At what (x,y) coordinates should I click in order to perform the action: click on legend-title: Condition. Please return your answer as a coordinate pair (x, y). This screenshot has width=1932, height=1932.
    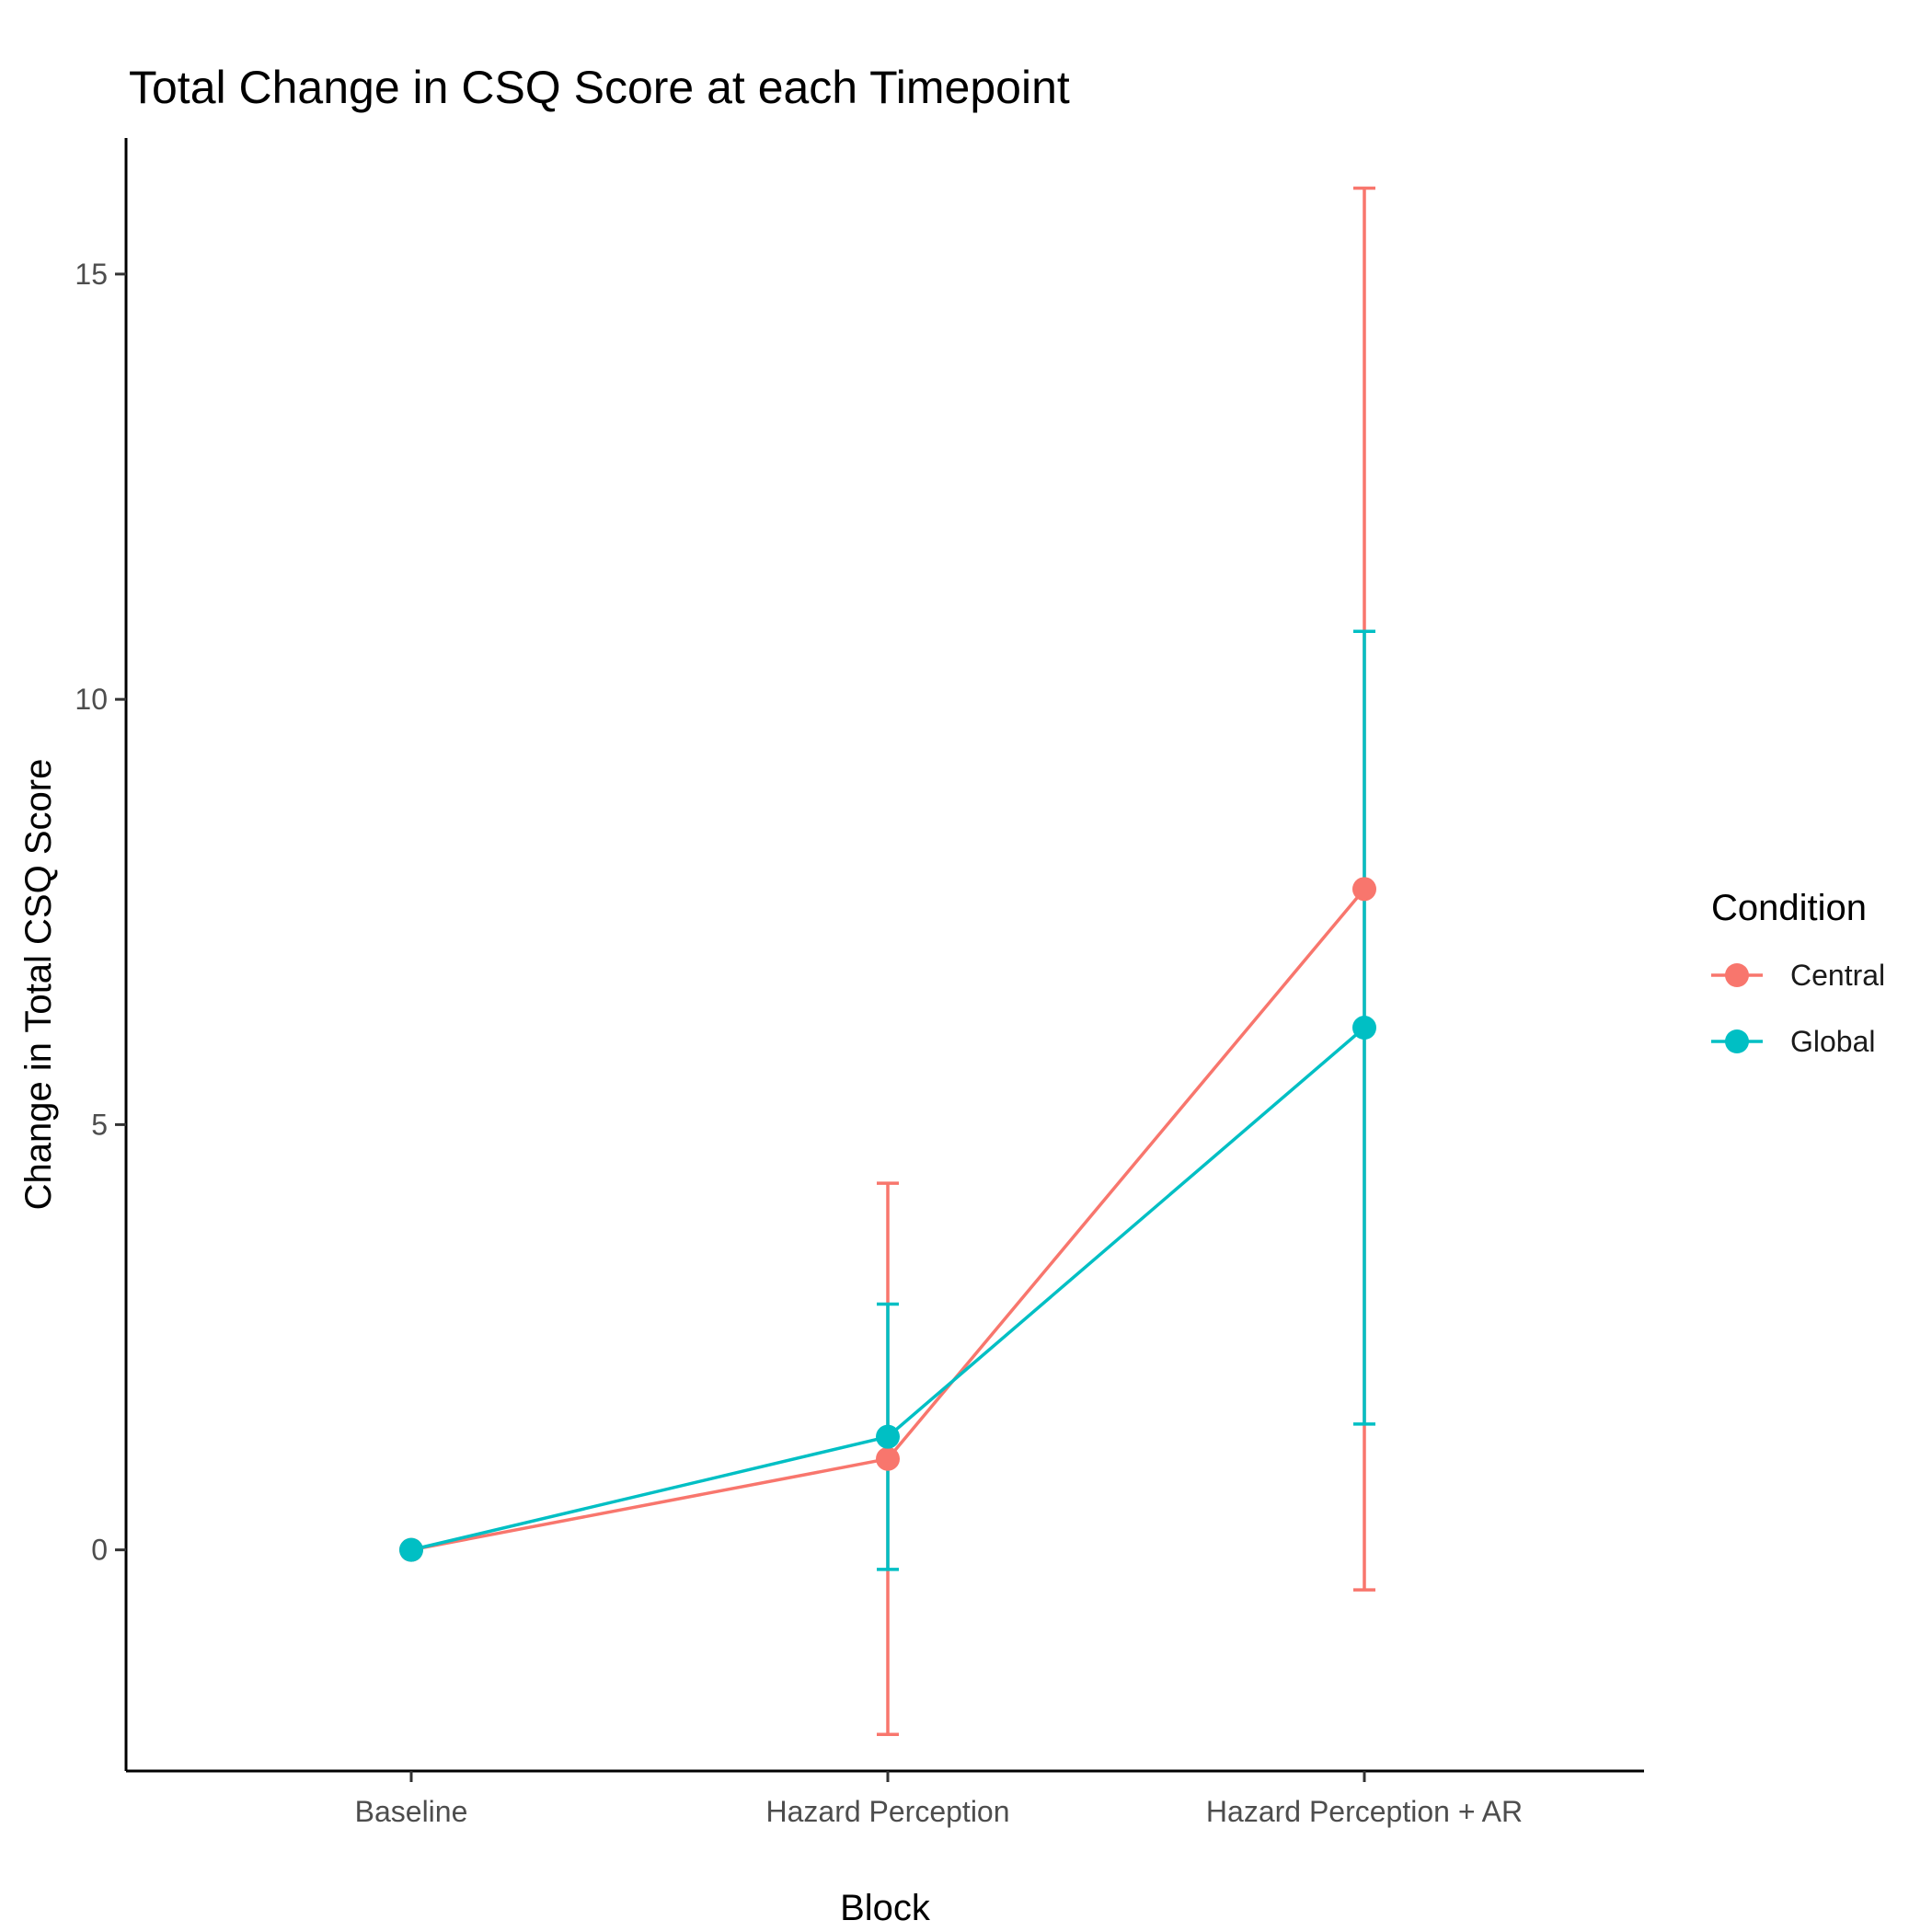
    Looking at the image, I should click on (1789, 908).